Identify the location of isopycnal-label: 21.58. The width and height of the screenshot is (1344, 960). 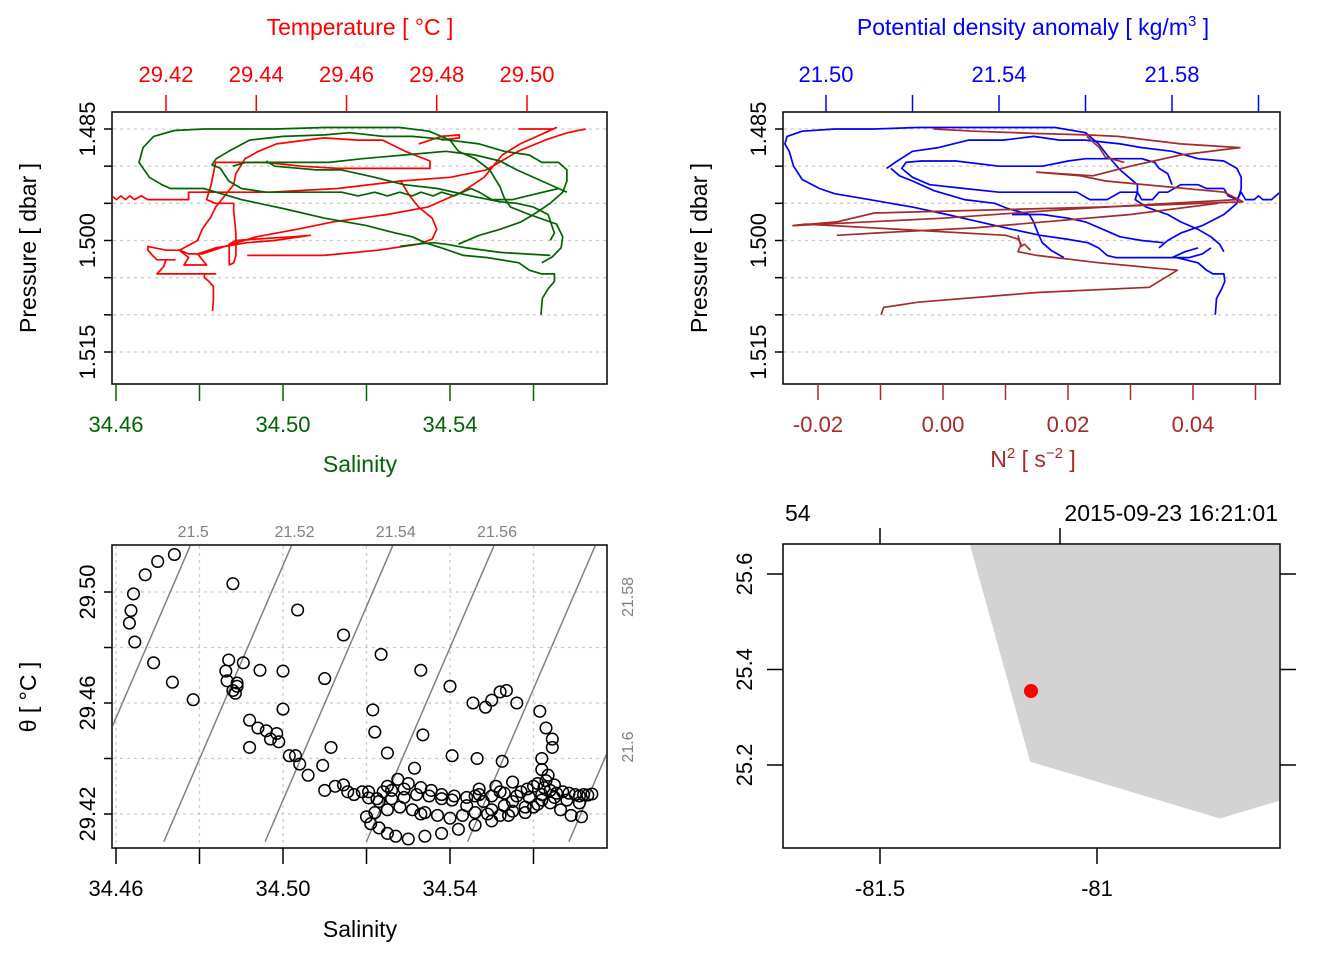
(628, 597).